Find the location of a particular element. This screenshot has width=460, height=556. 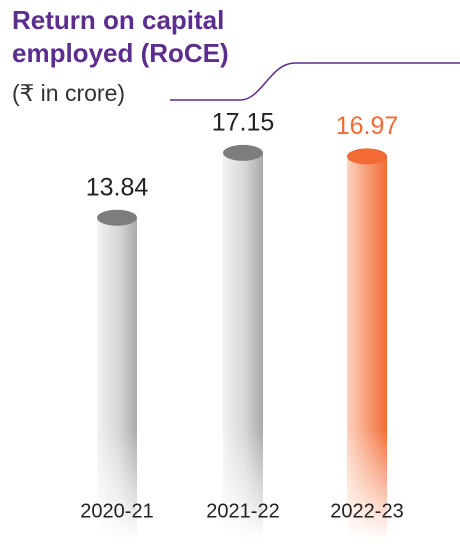

chart-title: employed (RoCE) is located at coordinates (120, 53).